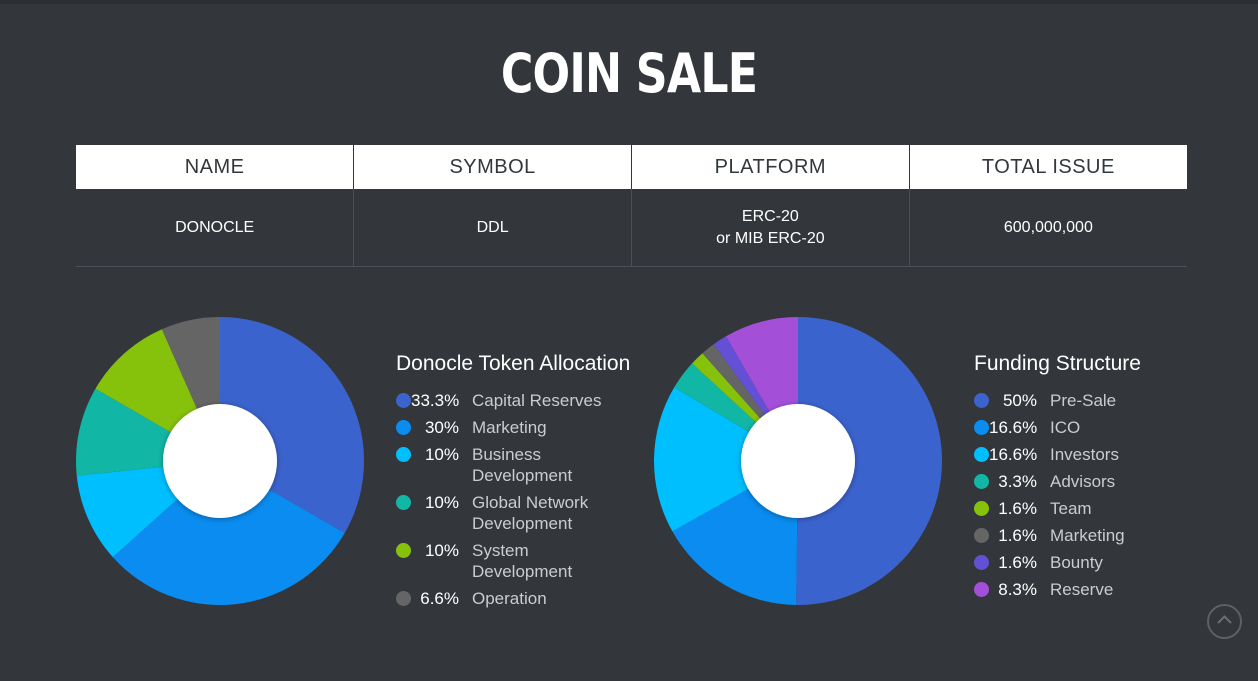 The image size is (1258, 681). Describe the element at coordinates (1083, 400) in the screenshot. I see `legend-label-line: Pre-Sale` at that location.